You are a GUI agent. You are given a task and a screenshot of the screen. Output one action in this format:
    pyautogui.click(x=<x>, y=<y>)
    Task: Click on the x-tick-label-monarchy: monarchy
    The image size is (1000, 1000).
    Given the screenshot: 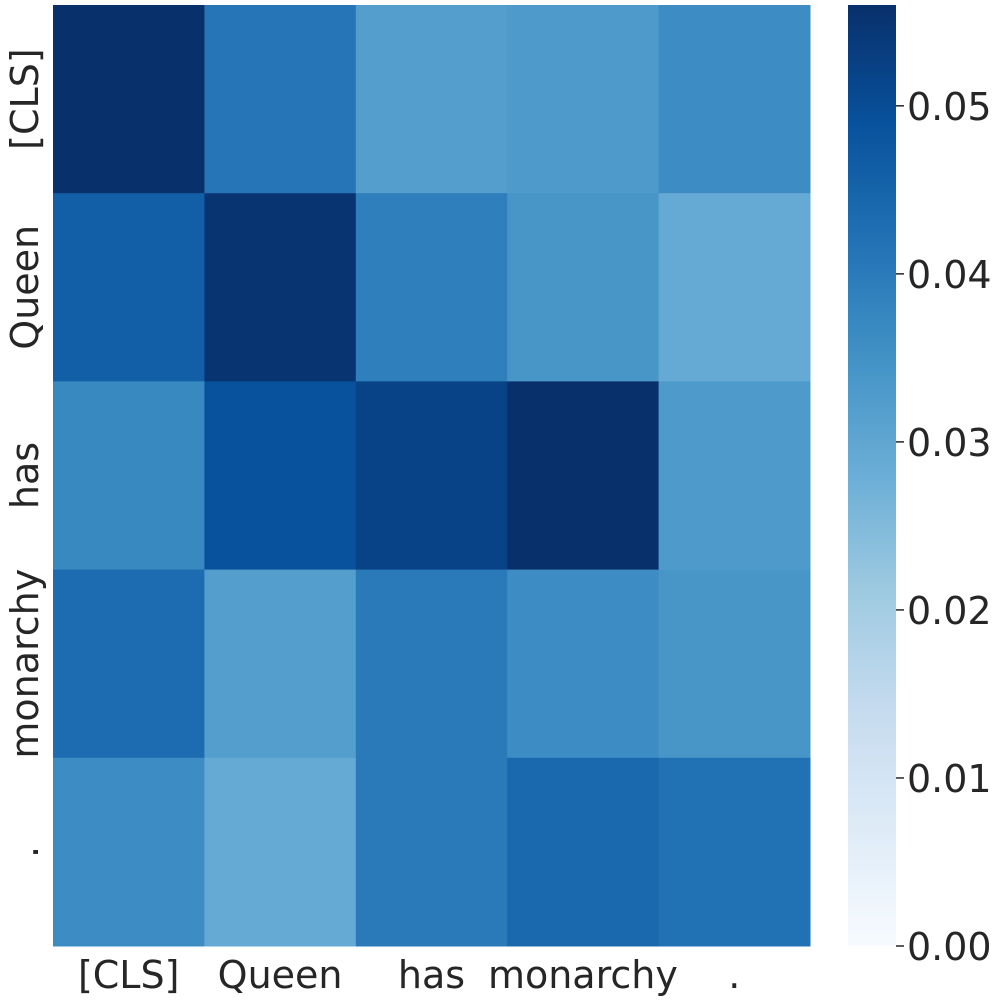 What is the action you would take?
    pyautogui.click(x=583, y=975)
    